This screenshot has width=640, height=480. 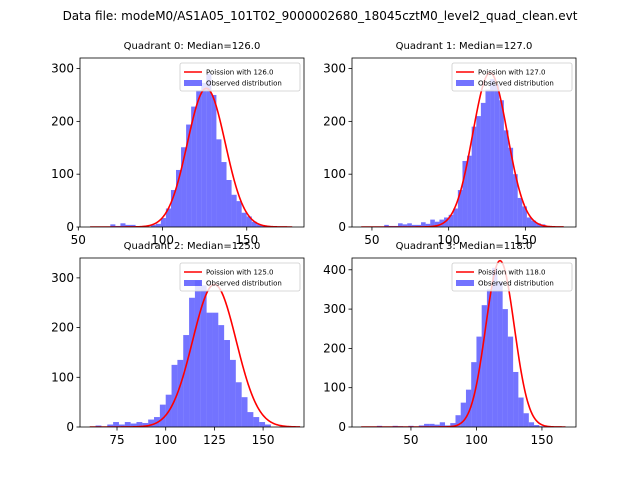 I want to click on legend-label-observed: Observed distribution, so click(x=516, y=284).